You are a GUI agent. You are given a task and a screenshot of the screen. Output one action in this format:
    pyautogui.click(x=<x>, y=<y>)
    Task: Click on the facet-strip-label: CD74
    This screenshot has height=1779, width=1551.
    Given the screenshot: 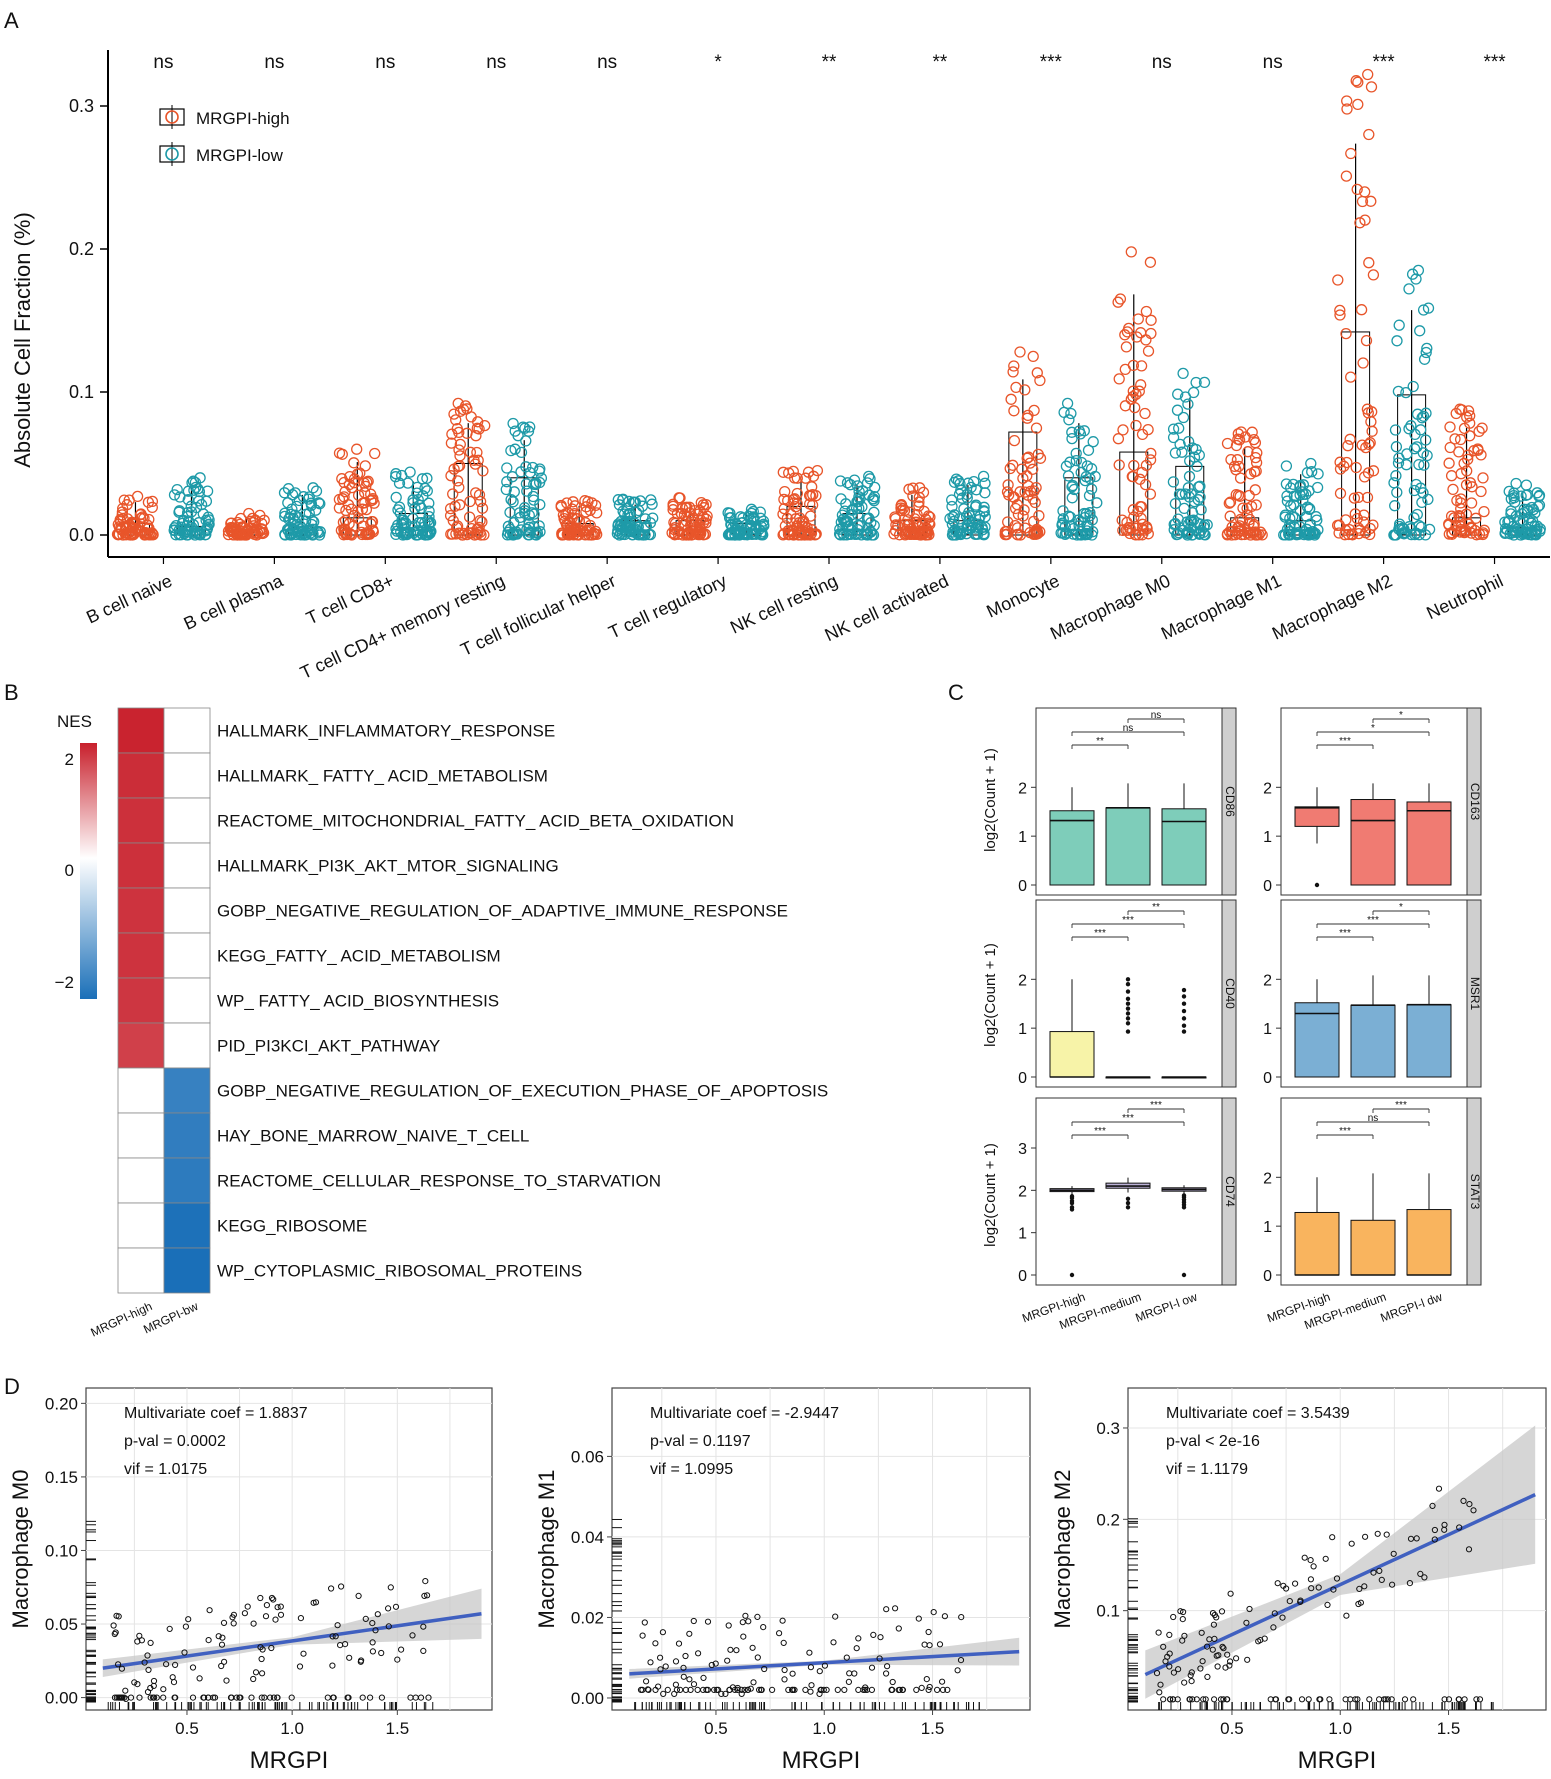 What is the action you would take?
    pyautogui.click(x=1230, y=1191)
    